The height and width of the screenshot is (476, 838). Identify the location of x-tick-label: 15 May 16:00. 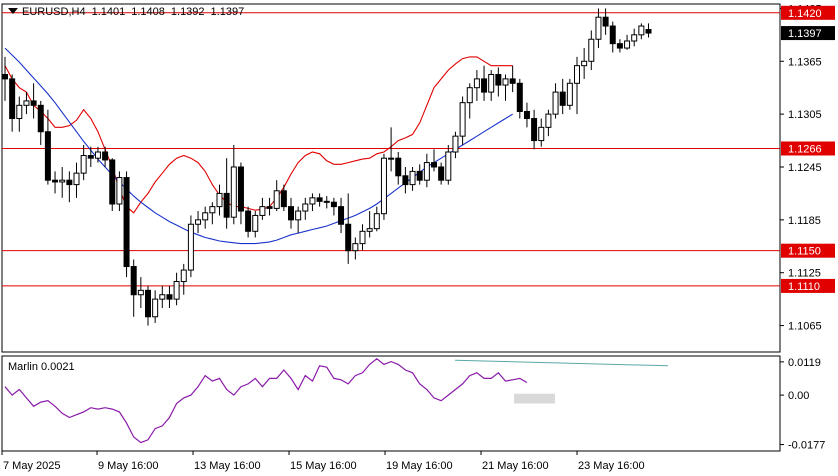
(323, 466).